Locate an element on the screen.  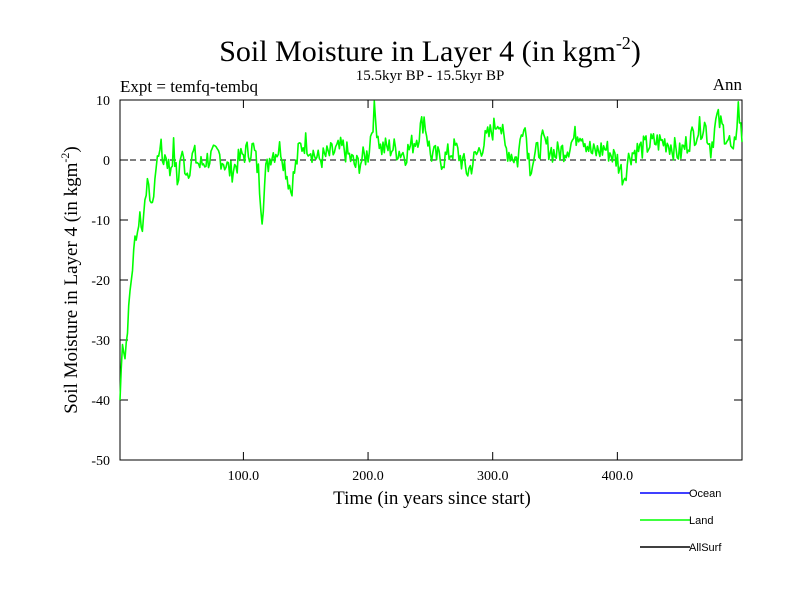
season-label: Ann is located at coordinates (728, 84).